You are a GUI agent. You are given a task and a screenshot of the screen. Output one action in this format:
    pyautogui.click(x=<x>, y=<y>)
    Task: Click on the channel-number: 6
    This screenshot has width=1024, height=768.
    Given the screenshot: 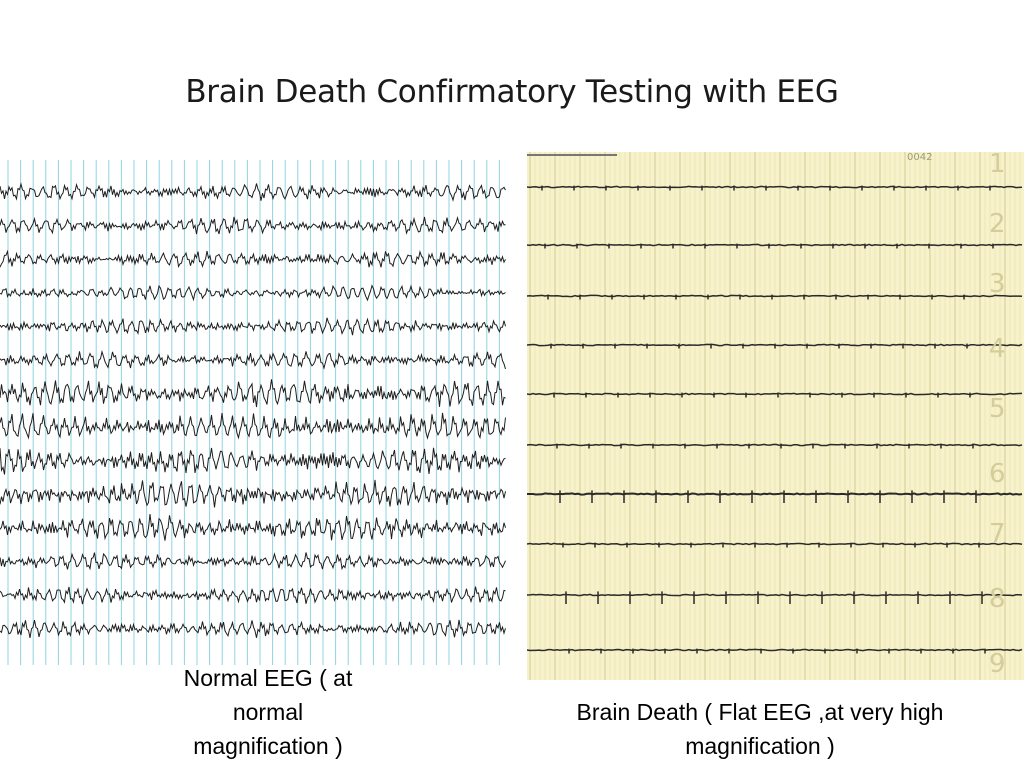 What is the action you would take?
    pyautogui.click(x=997, y=474)
    